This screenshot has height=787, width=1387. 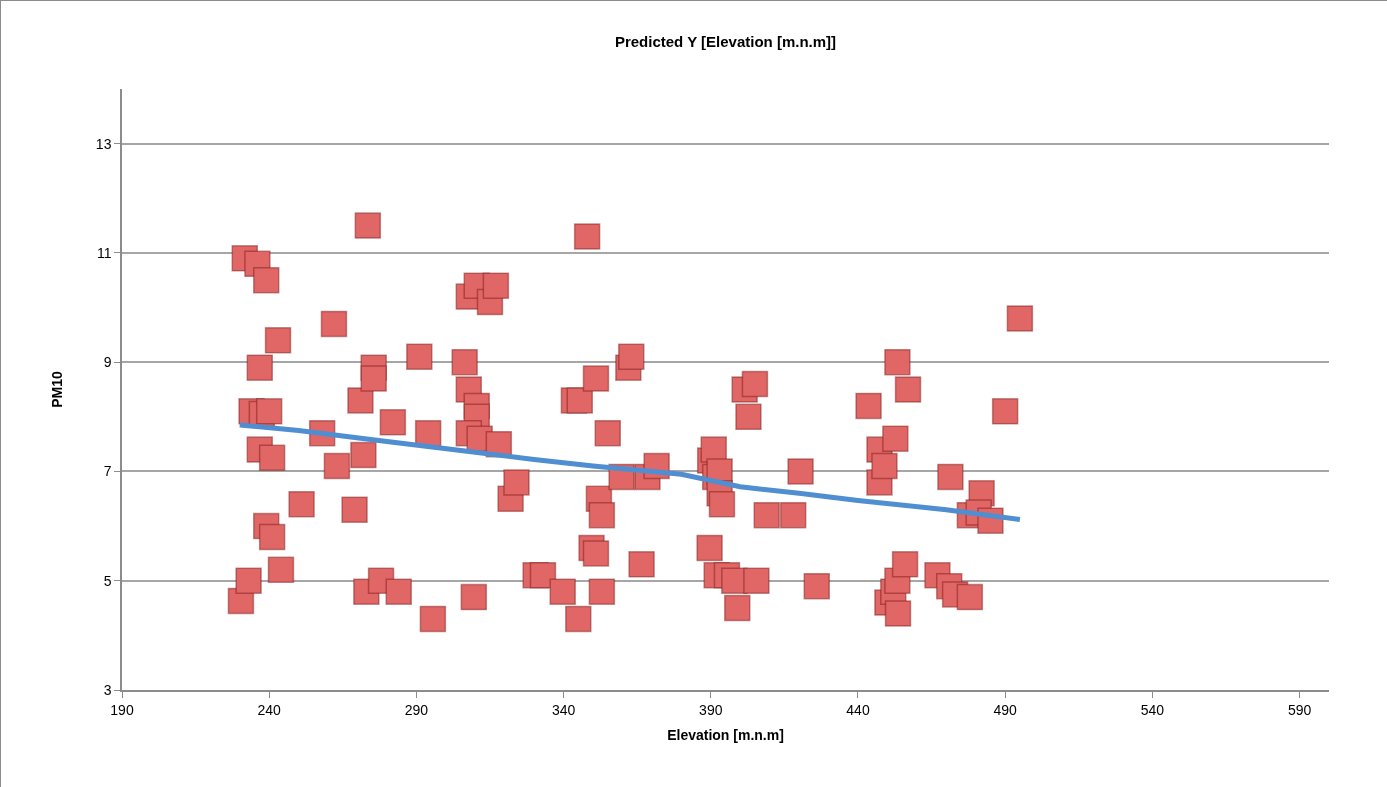 What do you see at coordinates (416, 709) in the screenshot?
I see `x-tick-label: 290` at bounding box center [416, 709].